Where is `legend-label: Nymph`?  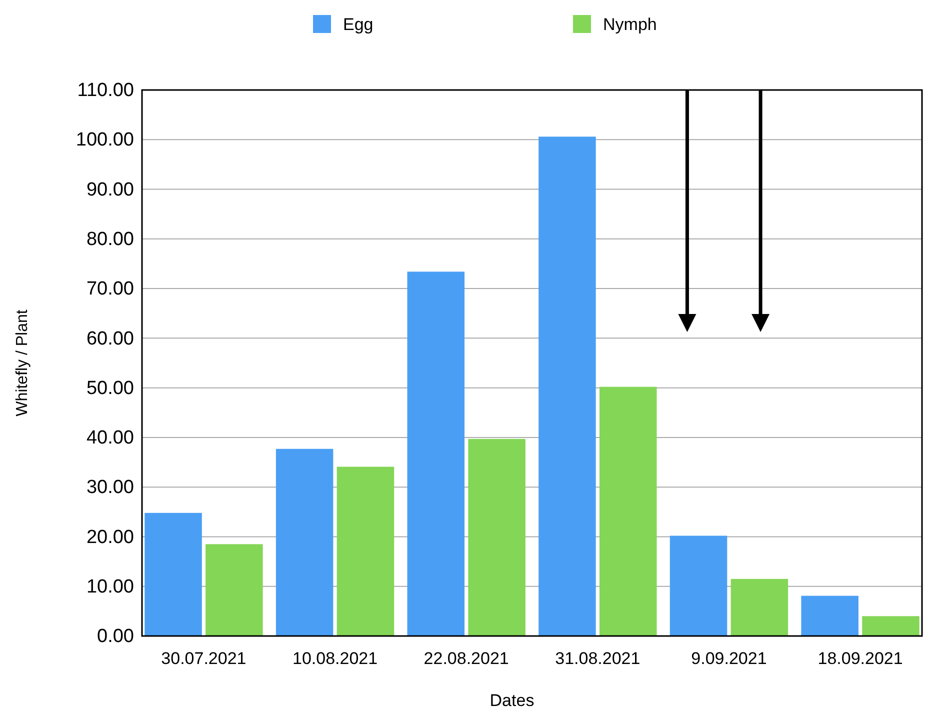
legend-label: Nymph is located at coordinates (630, 24).